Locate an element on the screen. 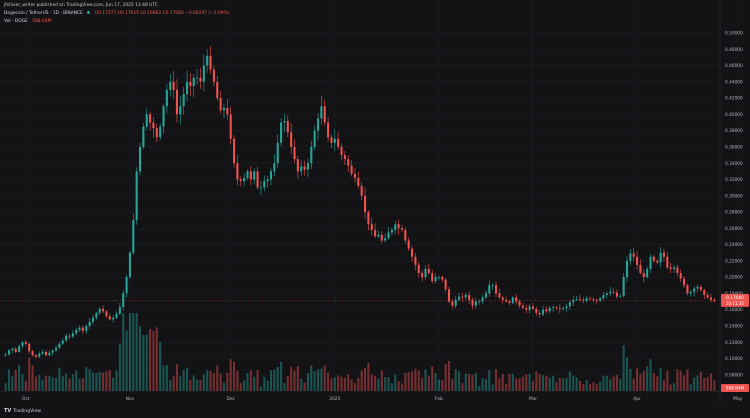 The width and height of the screenshot is (750, 418). price-tick-label: 0.16000 is located at coordinates (734, 310).